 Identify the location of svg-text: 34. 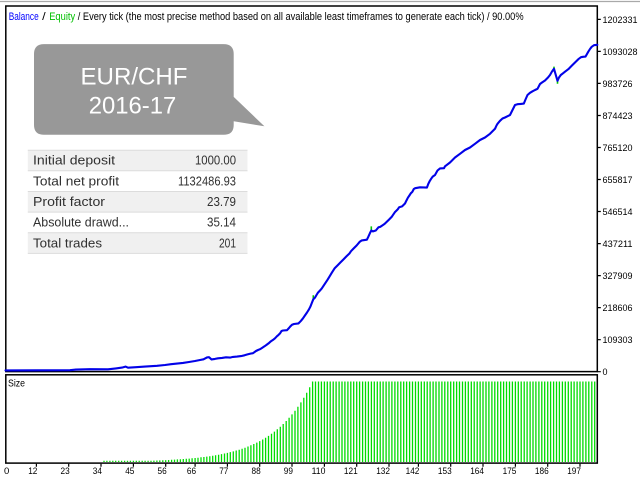
(97, 471).